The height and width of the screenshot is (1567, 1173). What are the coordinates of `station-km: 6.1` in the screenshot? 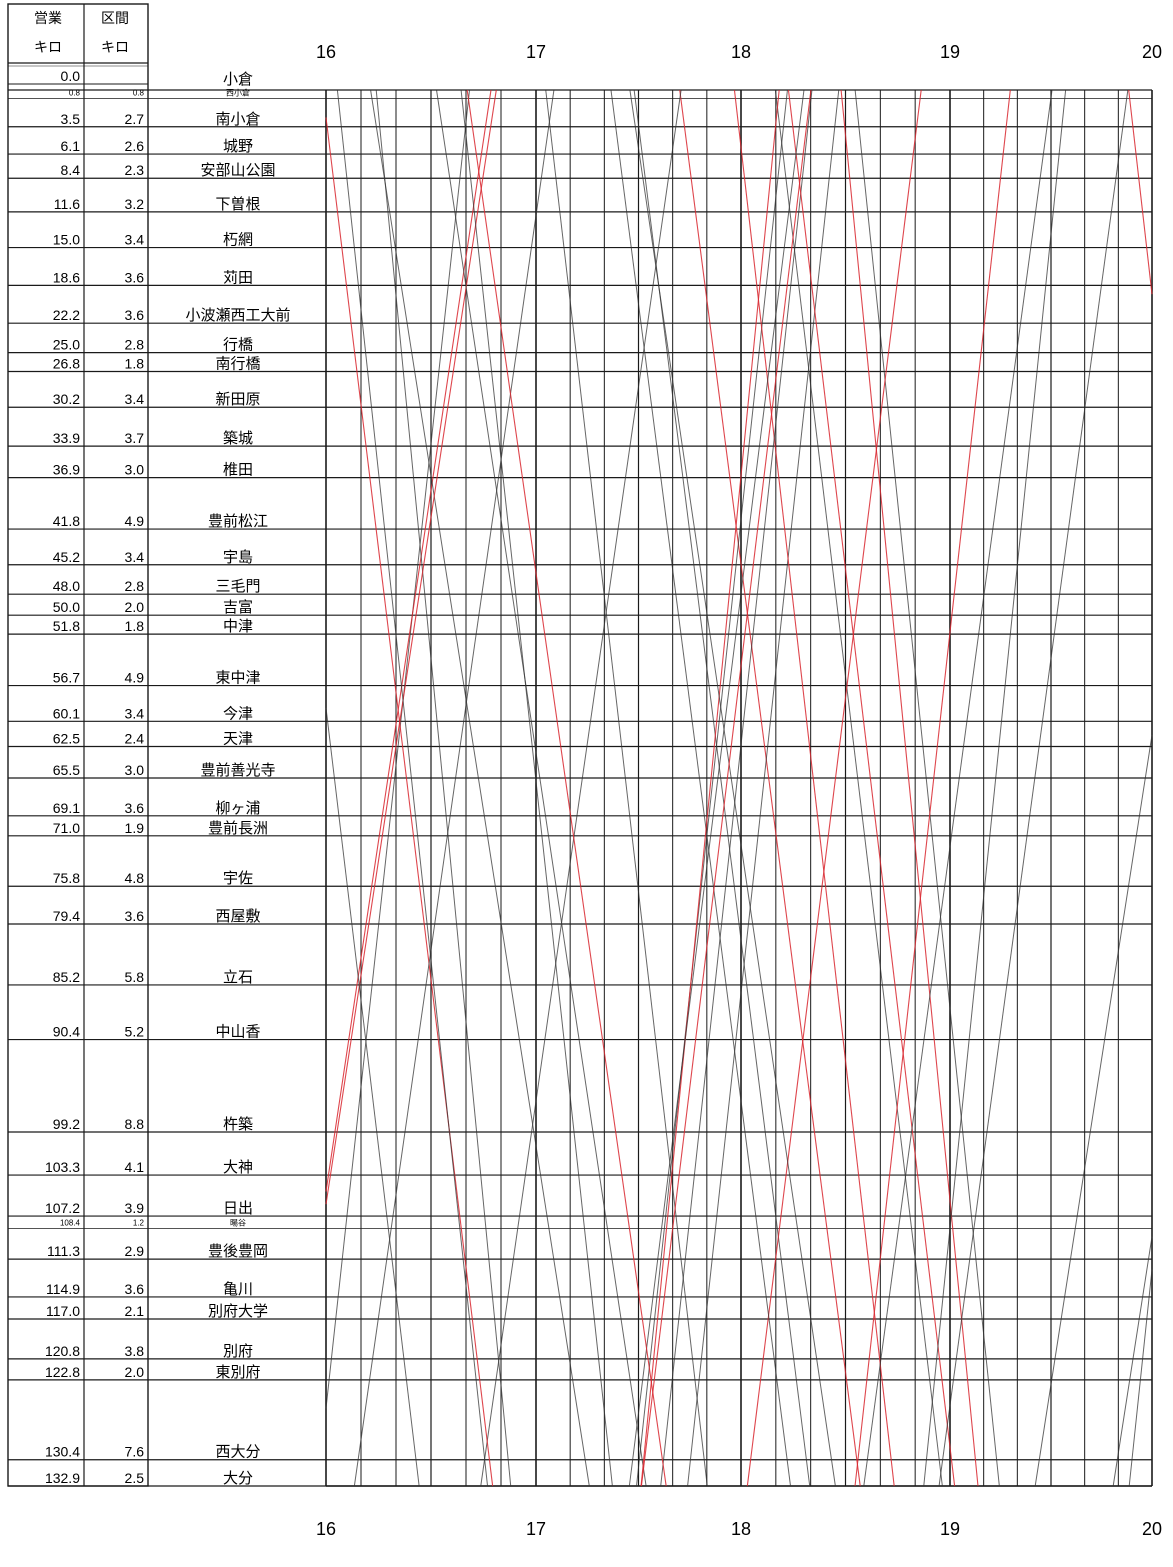 It's located at (71, 146).